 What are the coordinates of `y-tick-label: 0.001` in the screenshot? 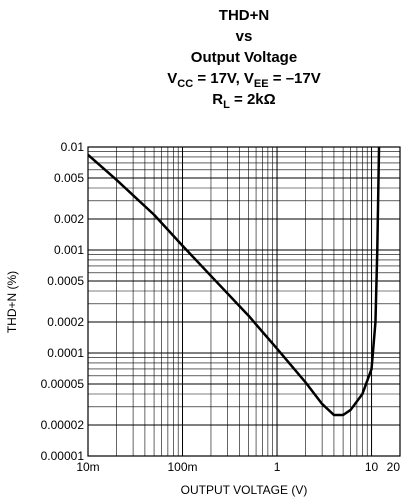 It's located at (69, 250).